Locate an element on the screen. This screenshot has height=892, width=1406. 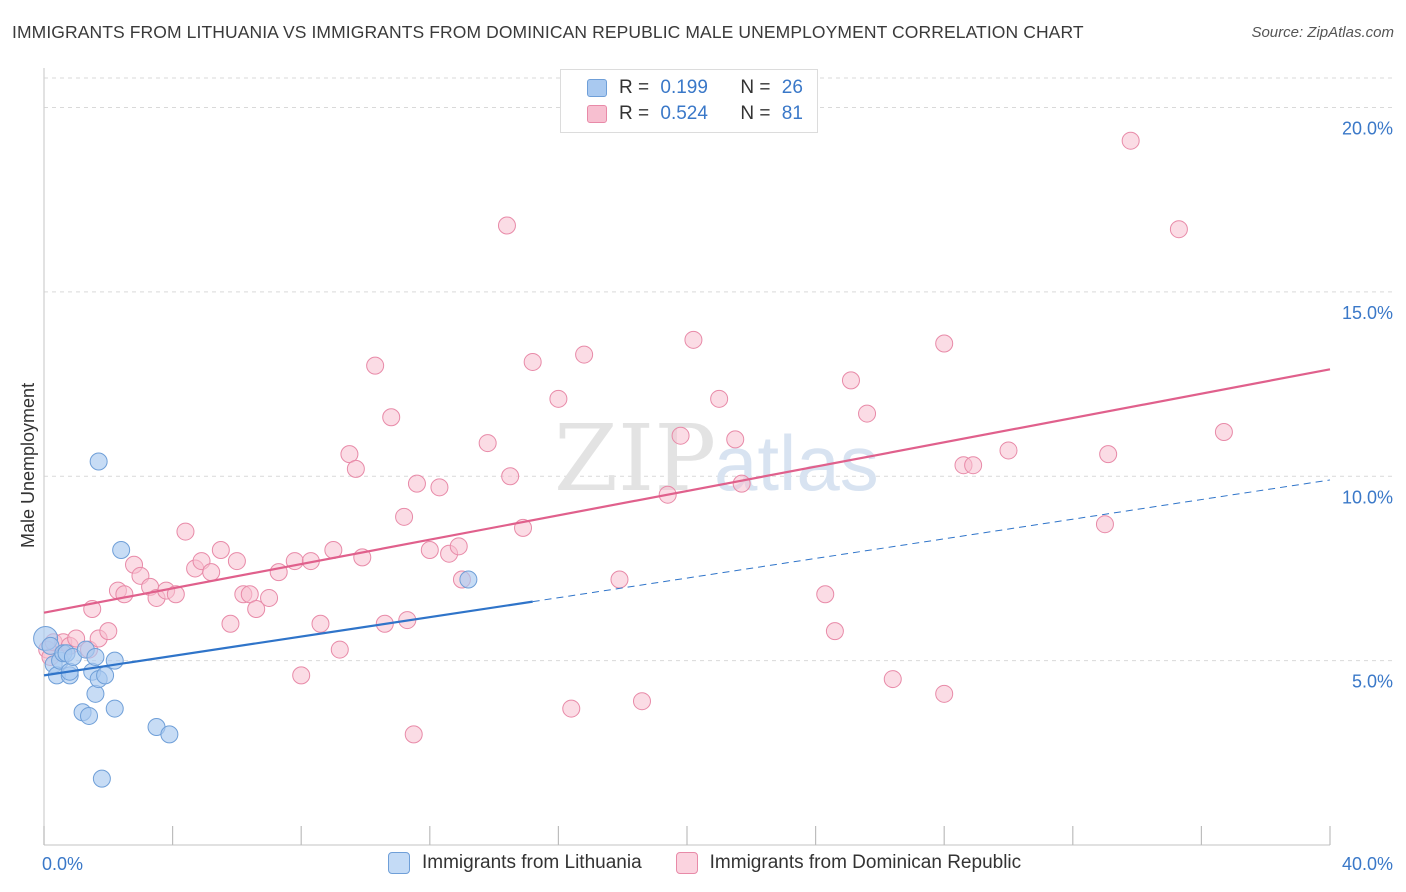
series-name-lithuania: Immigrants from Lithuania is located at coordinates (532, 862).